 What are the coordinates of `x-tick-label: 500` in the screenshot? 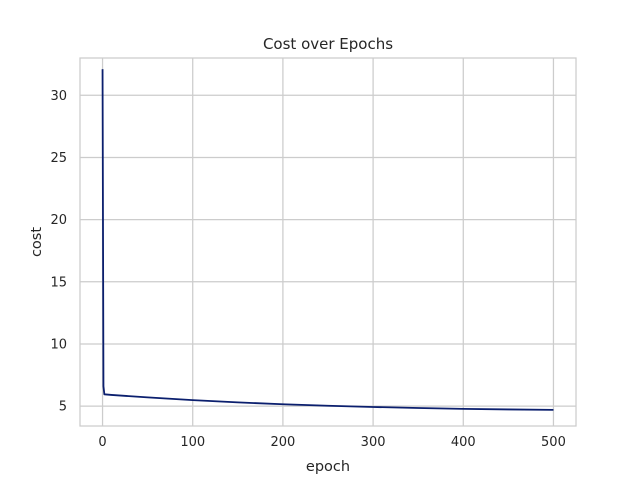 It's located at (553, 442).